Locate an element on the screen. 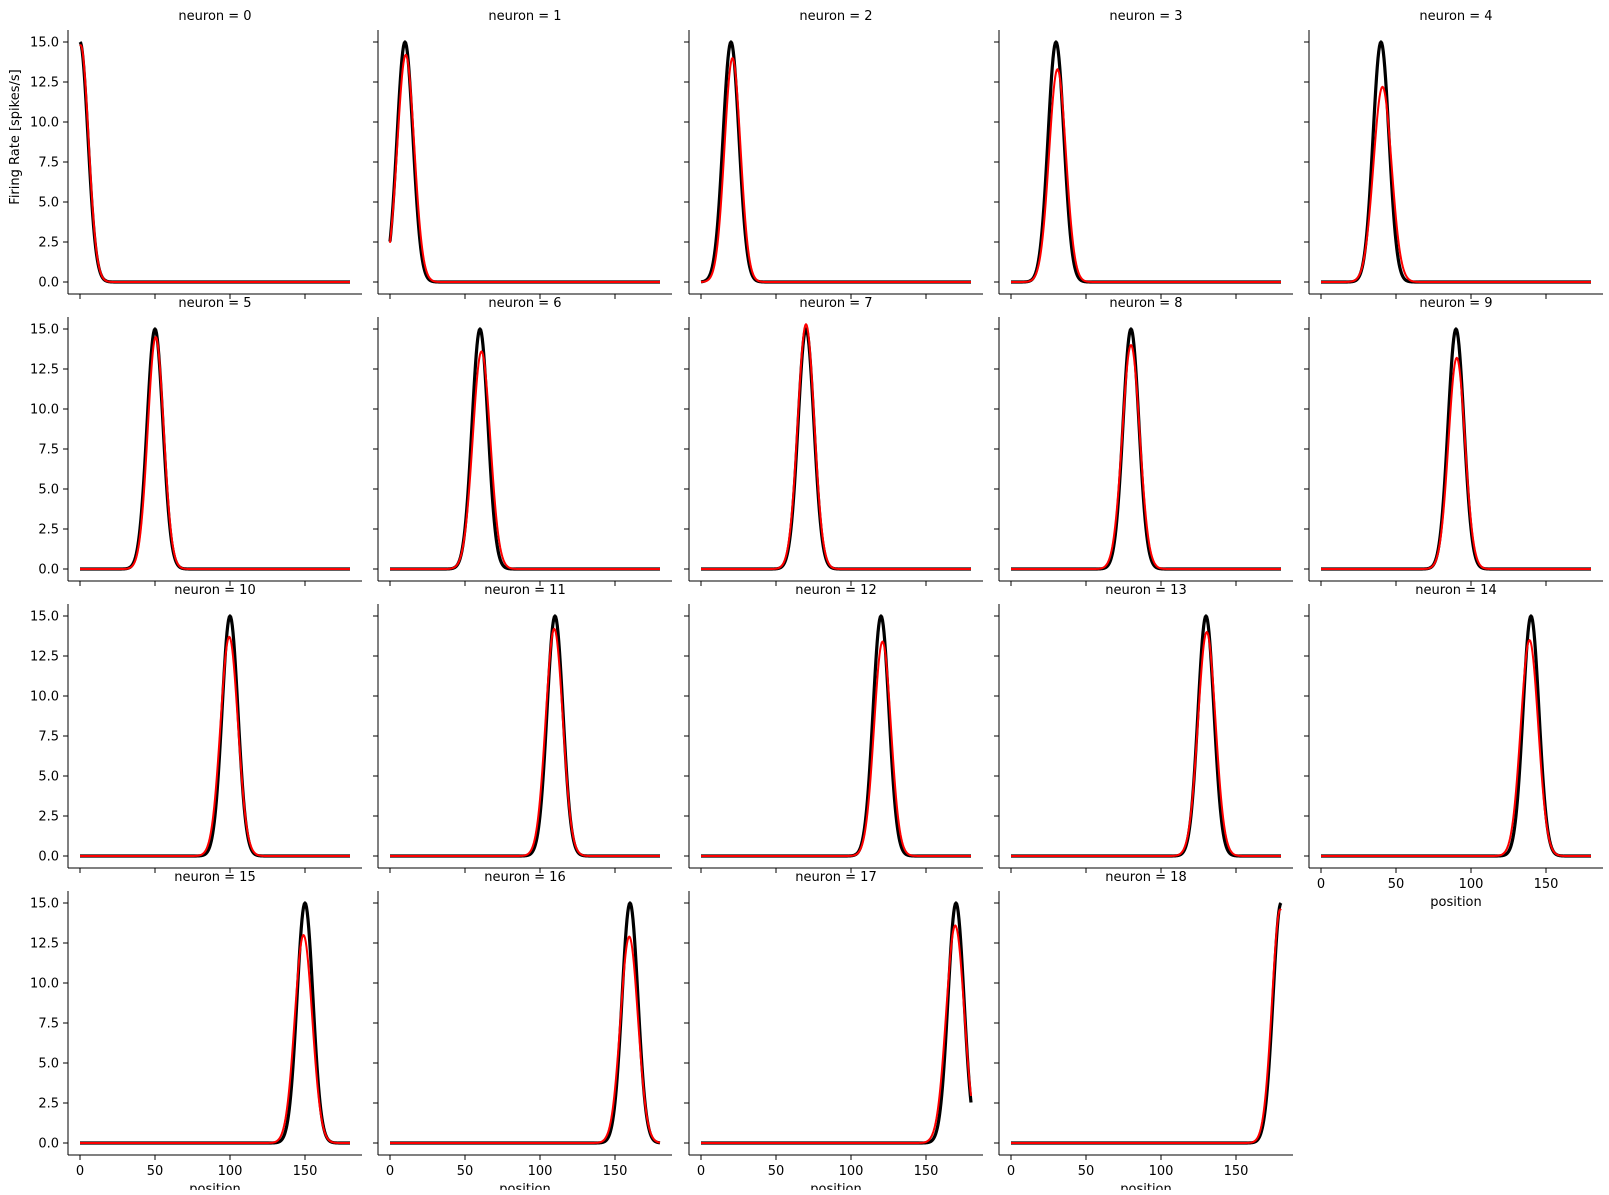  facet-title: neuron = 5 is located at coordinates (214, 303).